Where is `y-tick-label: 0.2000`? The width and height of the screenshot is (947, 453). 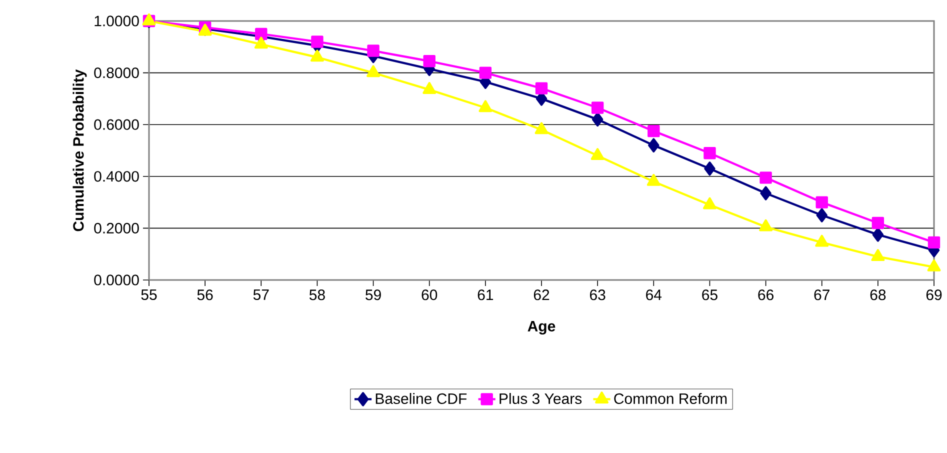 y-tick-label: 0.2000 is located at coordinates (116, 228).